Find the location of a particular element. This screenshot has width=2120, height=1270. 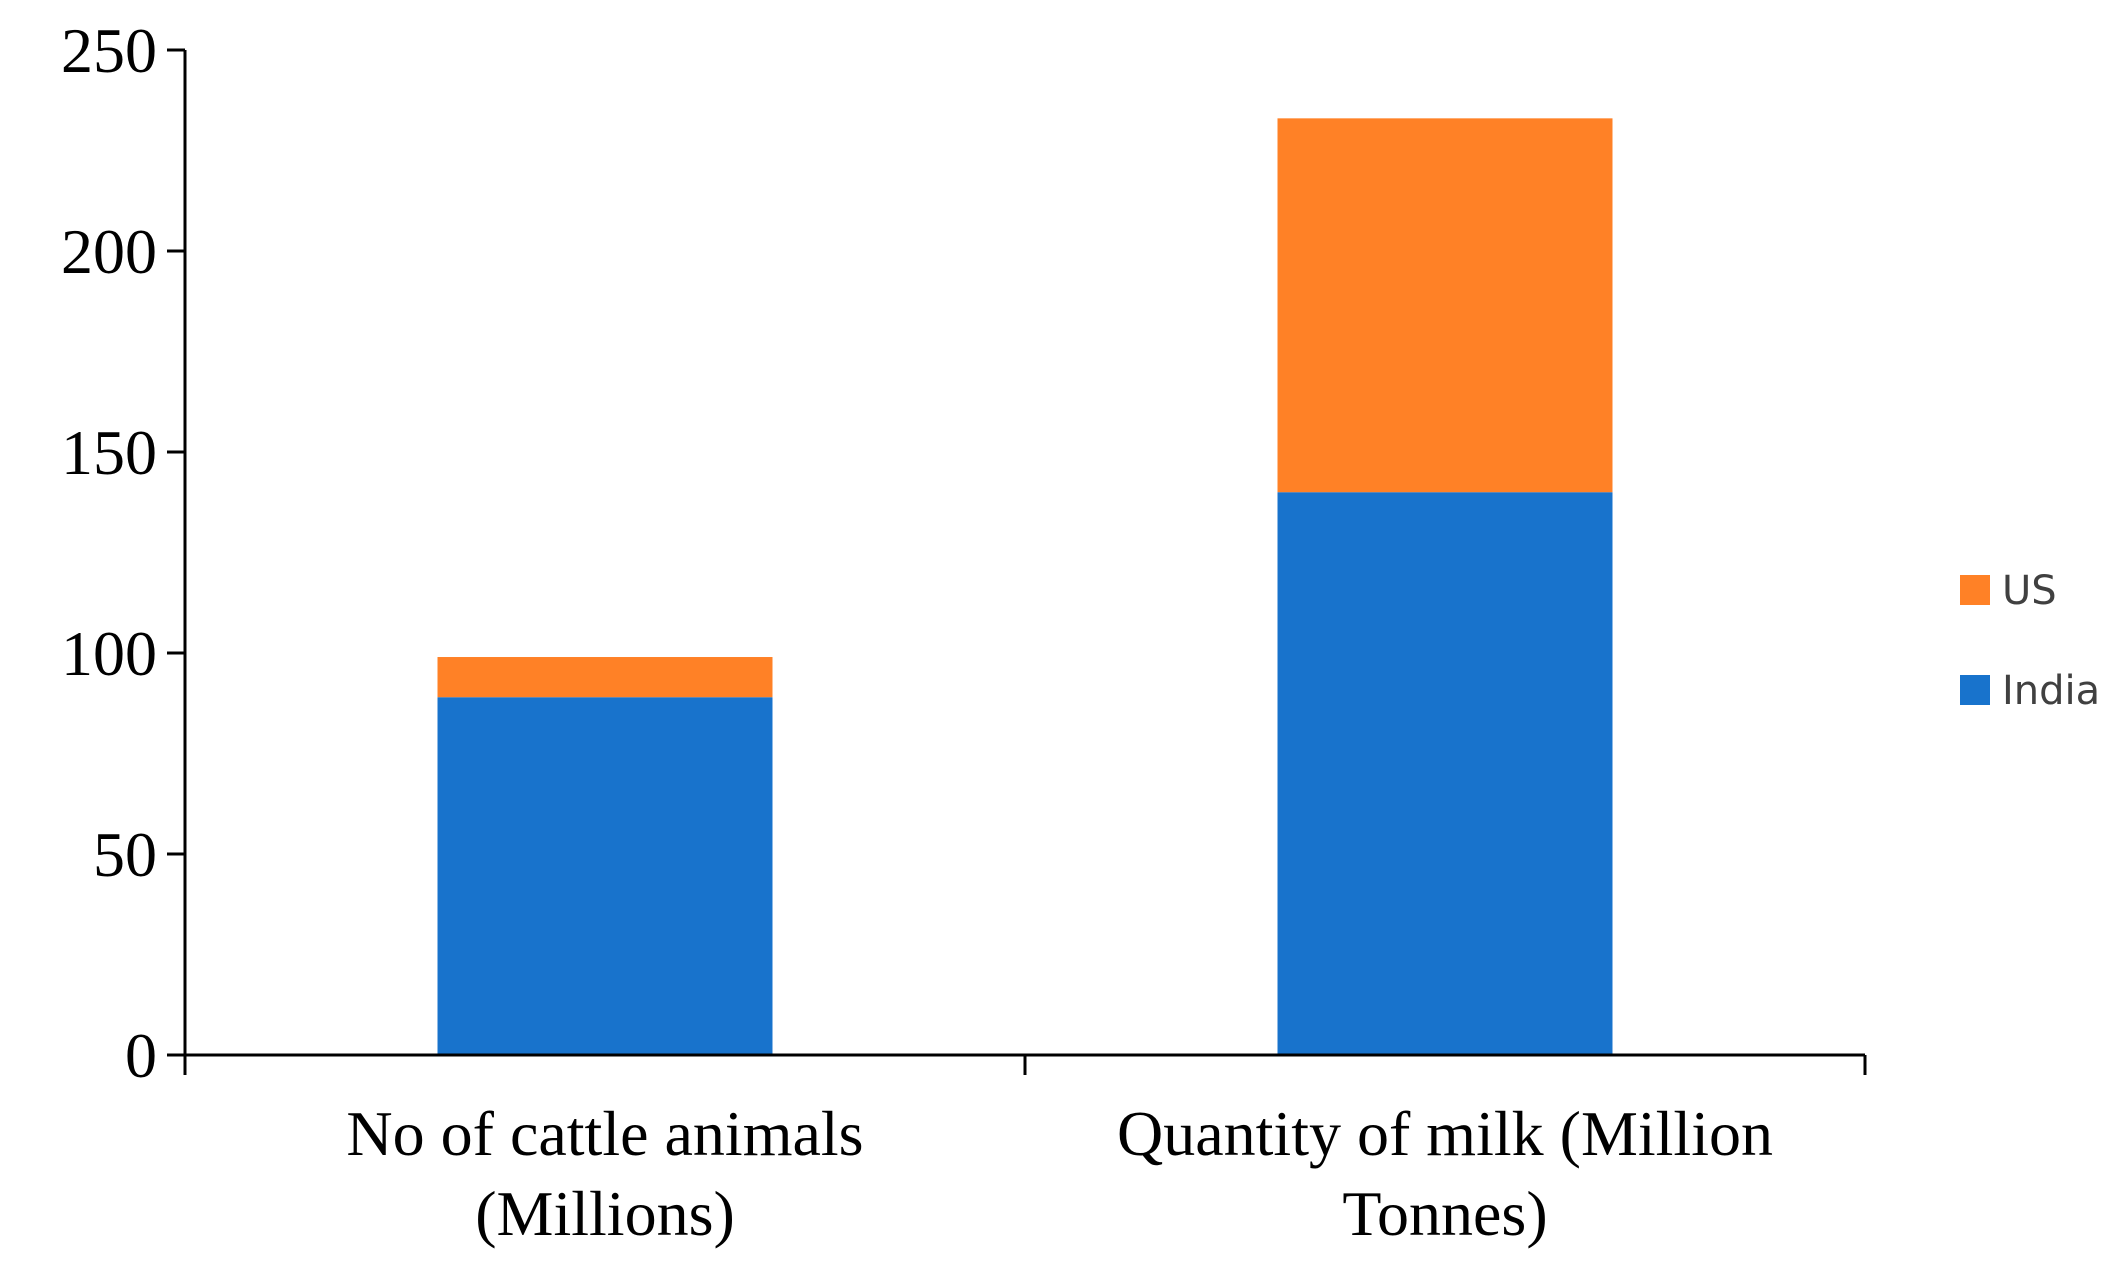

legend-label-india: India is located at coordinates (2051, 691).